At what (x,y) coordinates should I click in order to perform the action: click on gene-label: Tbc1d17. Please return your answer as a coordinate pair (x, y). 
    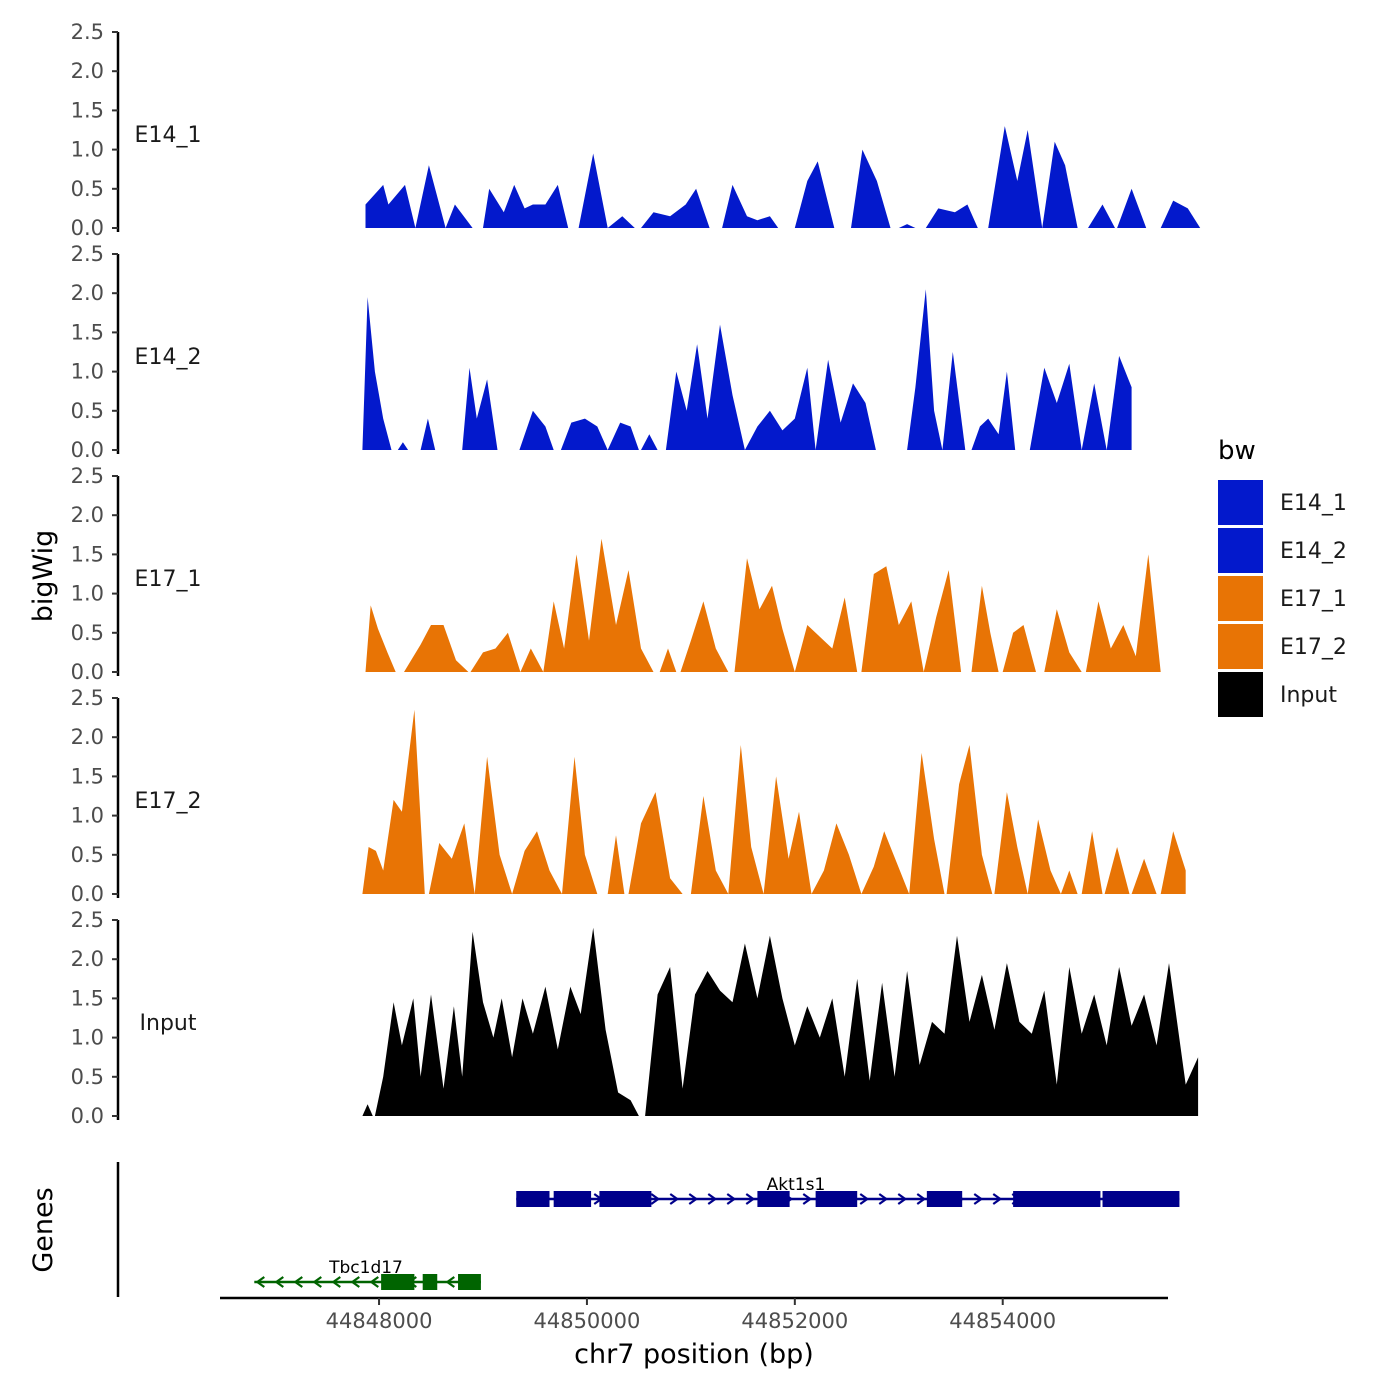
    Looking at the image, I should click on (365, 1268).